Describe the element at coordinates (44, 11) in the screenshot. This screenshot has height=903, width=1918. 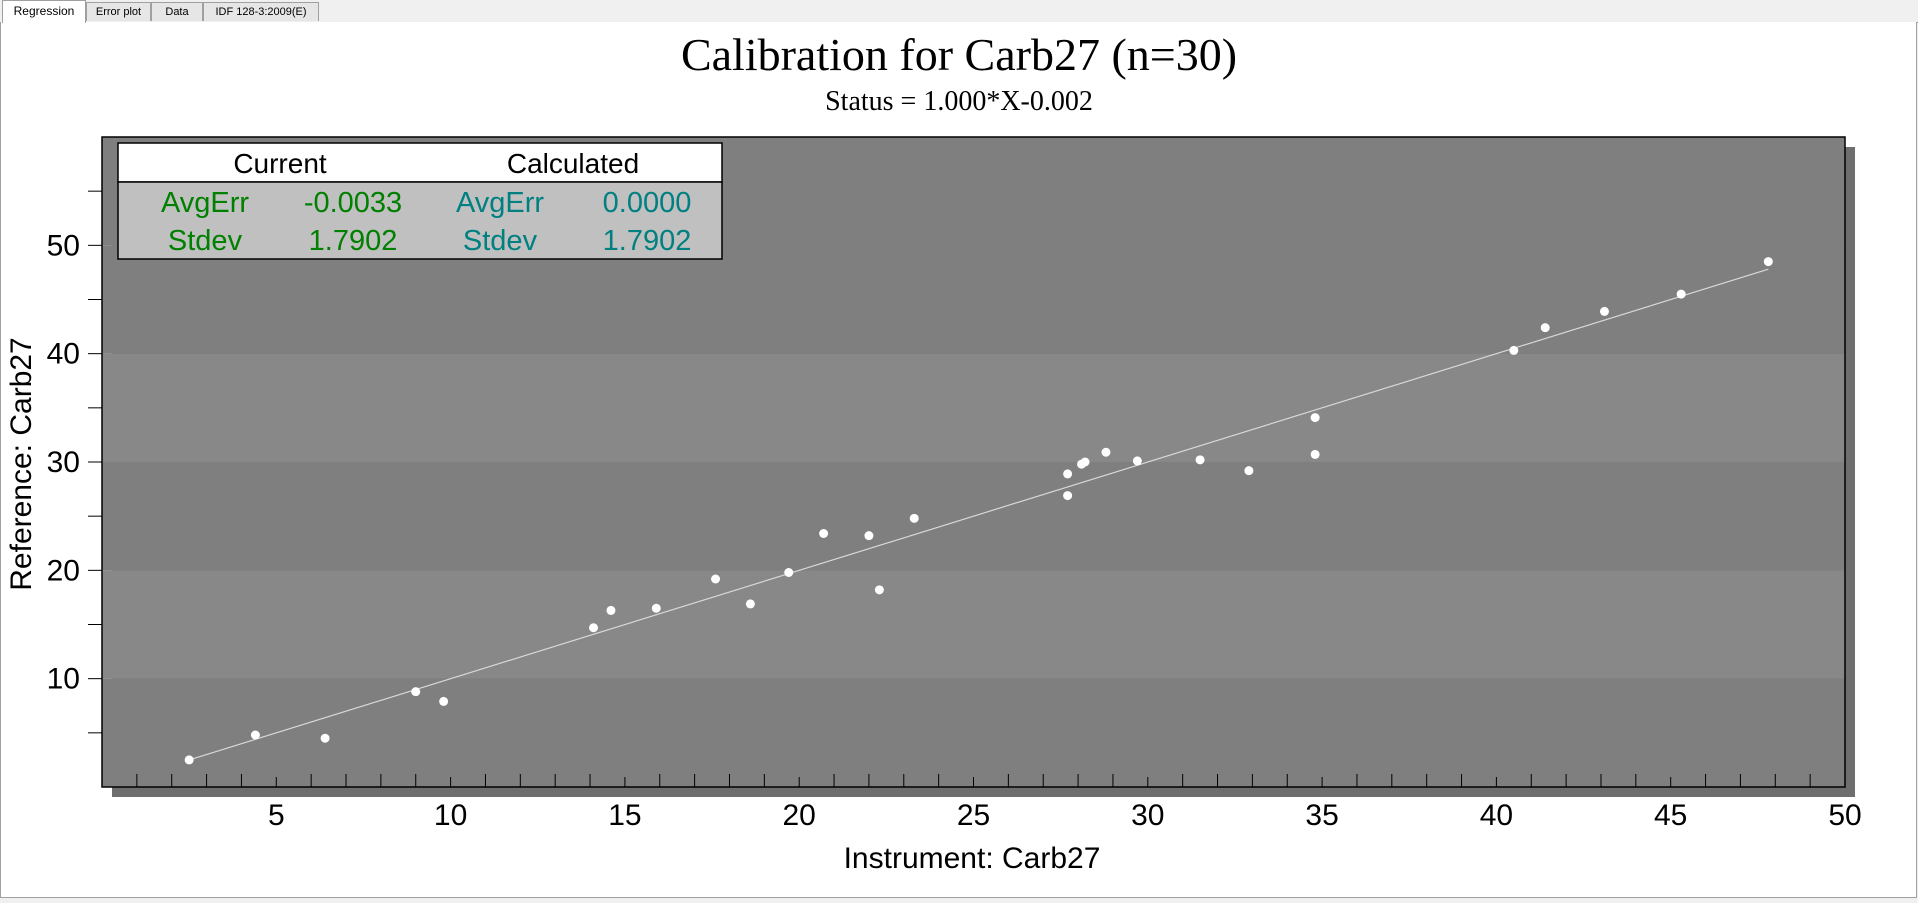
I see `tab-regression: Regression` at that location.